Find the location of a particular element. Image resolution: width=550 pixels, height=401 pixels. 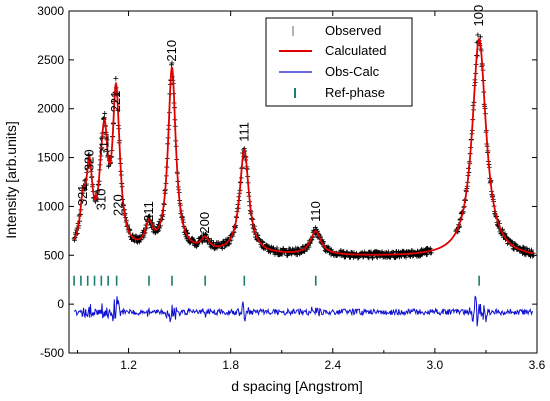

legend-observed-label: Observed is located at coordinates (353, 30).